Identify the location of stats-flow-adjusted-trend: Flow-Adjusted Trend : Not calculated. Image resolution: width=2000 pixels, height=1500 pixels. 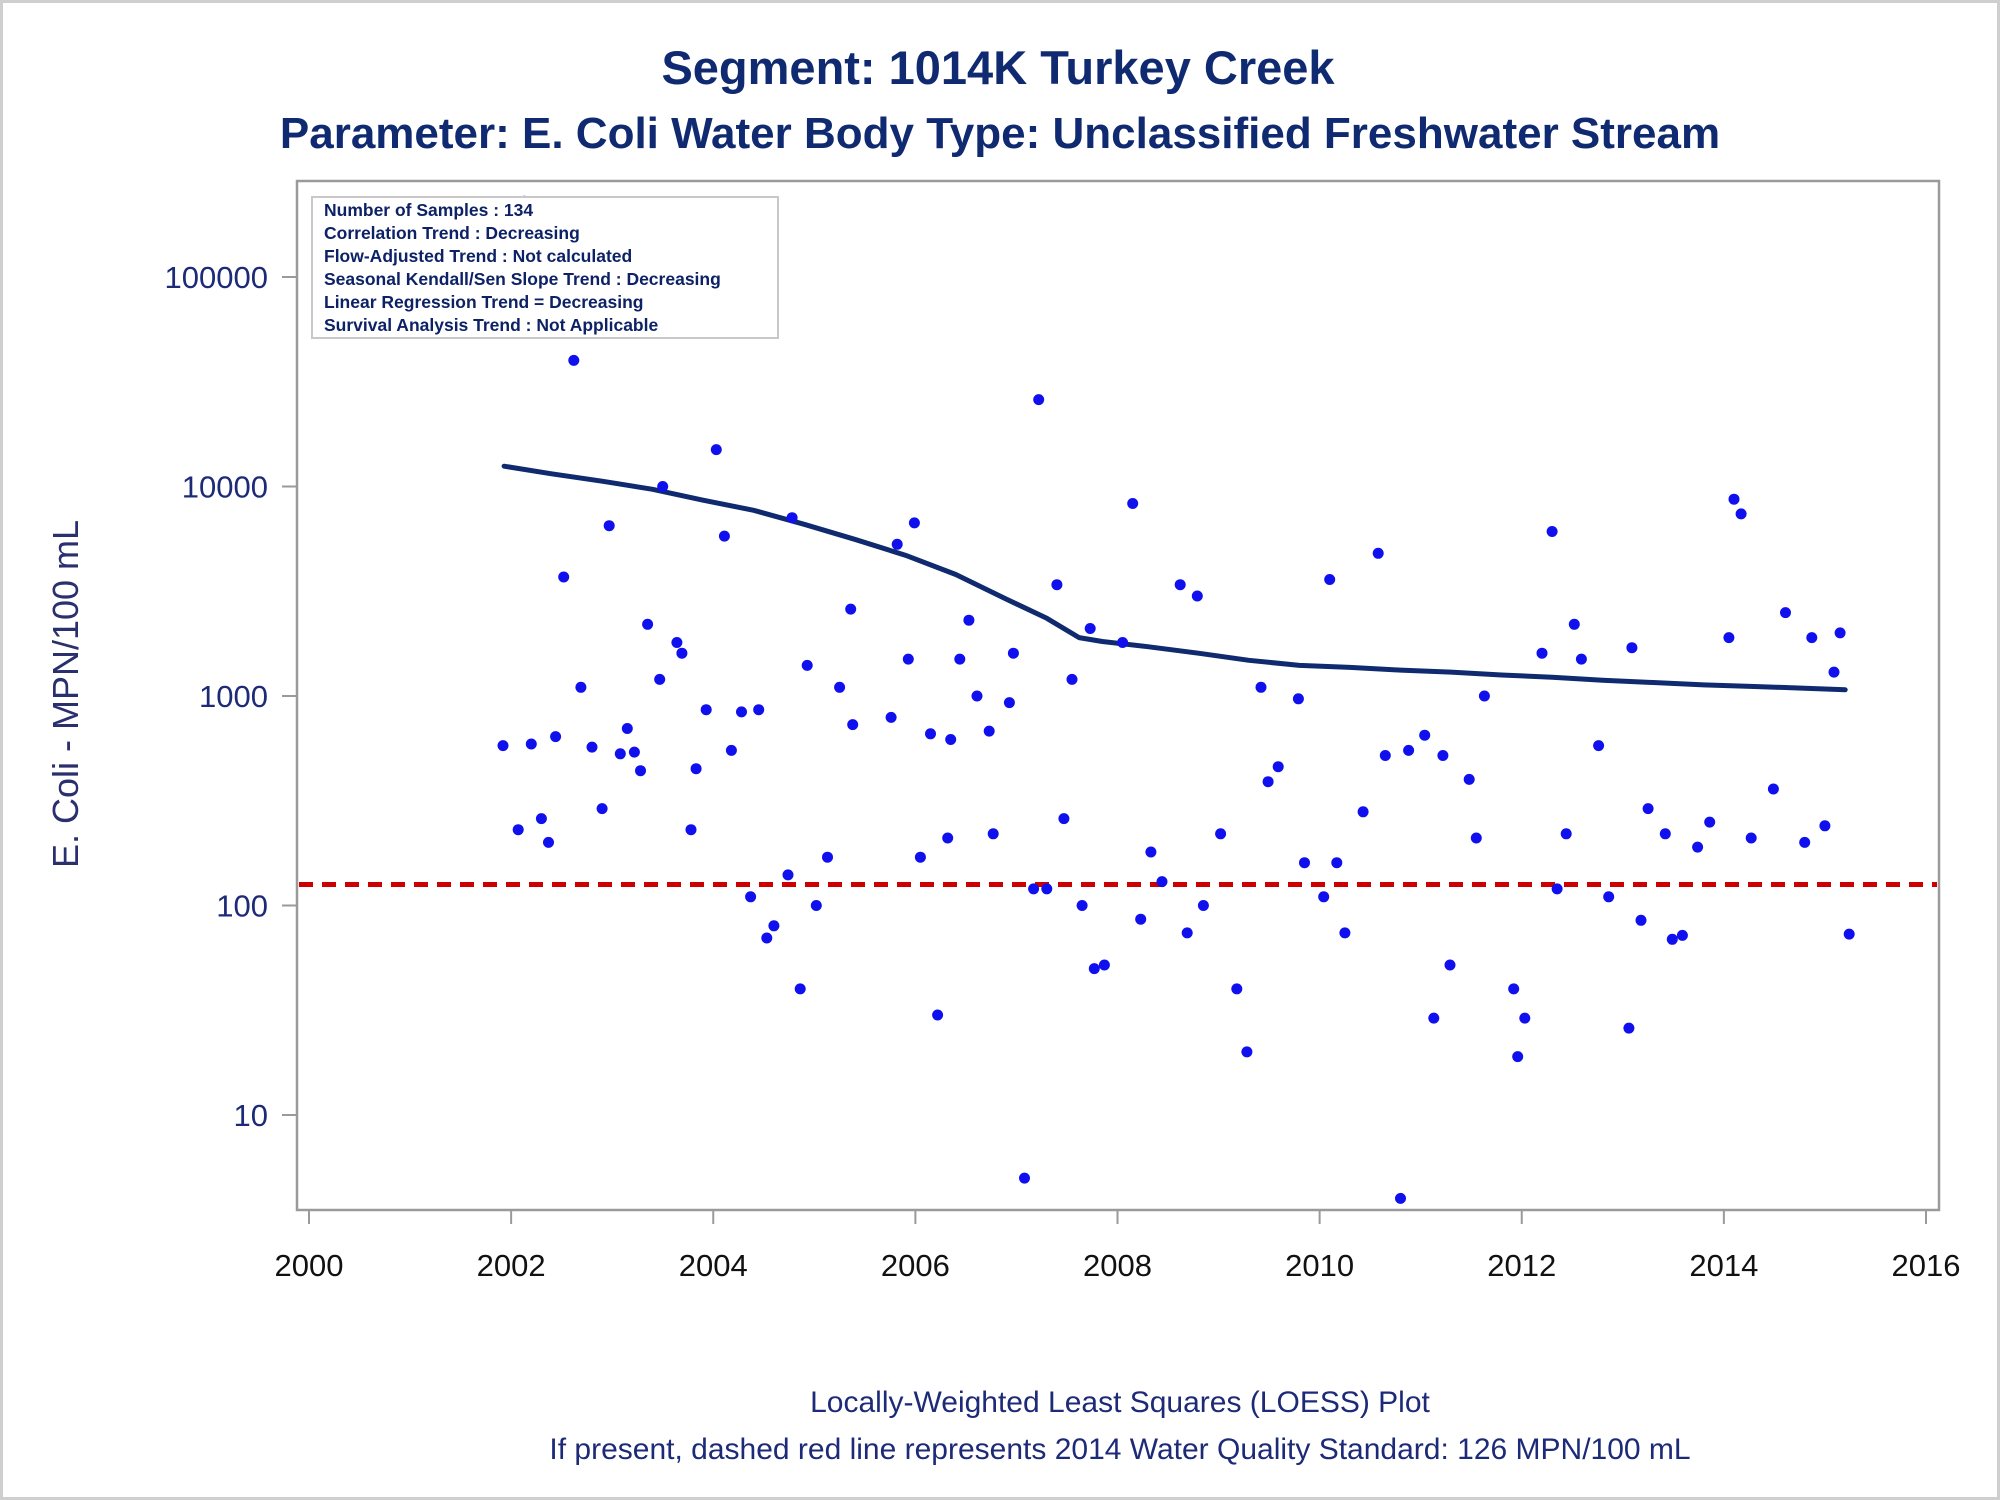
(478, 256).